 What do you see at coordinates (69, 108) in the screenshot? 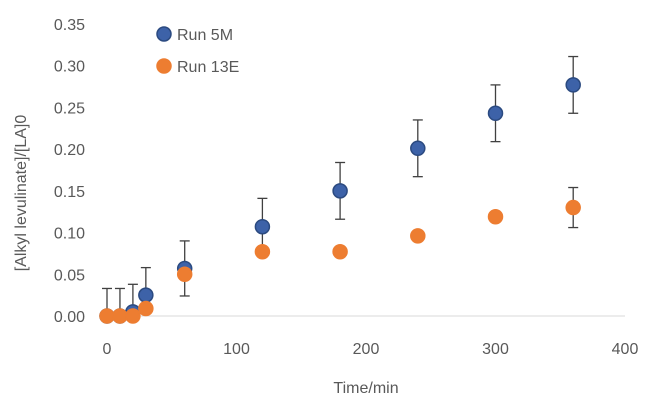
I see `y-tick-label: 0.25` at bounding box center [69, 108].